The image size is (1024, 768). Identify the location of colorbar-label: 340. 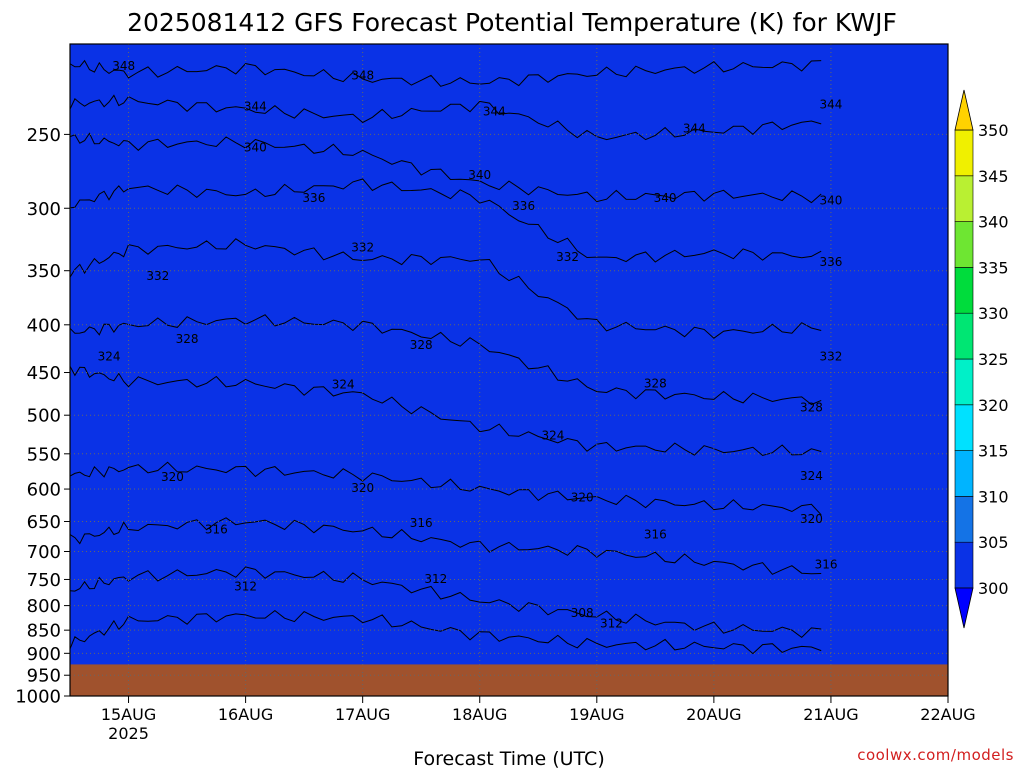
(993, 222).